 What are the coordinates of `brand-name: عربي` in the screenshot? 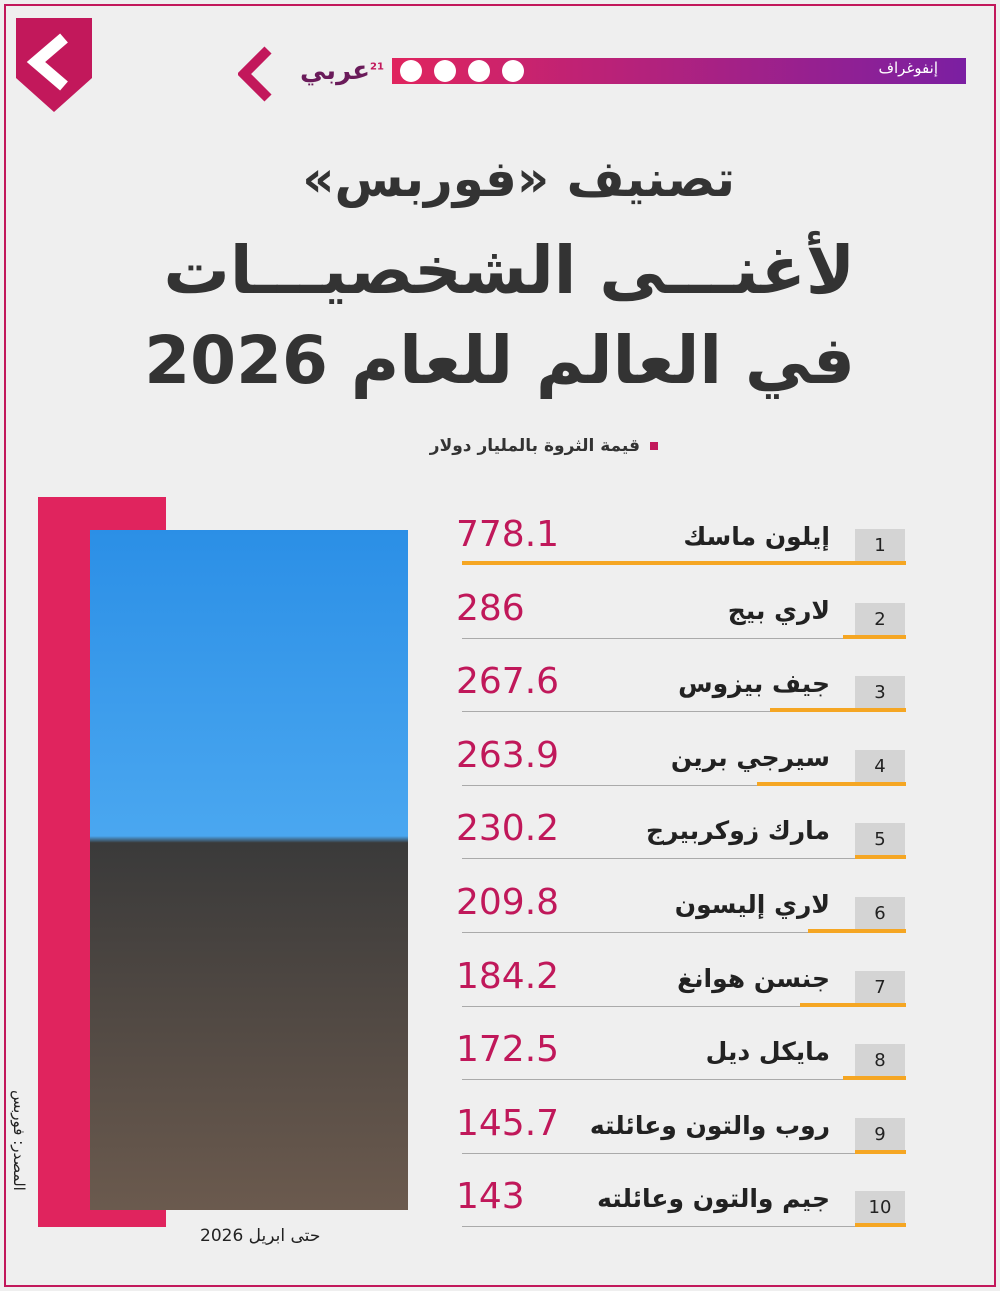 It's located at (335, 71).